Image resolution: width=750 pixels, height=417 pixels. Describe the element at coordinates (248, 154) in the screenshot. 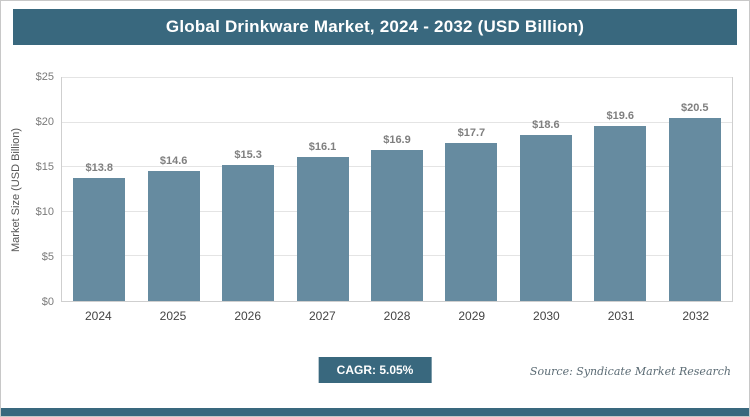

I see `bar-value-label: $15.3` at that location.